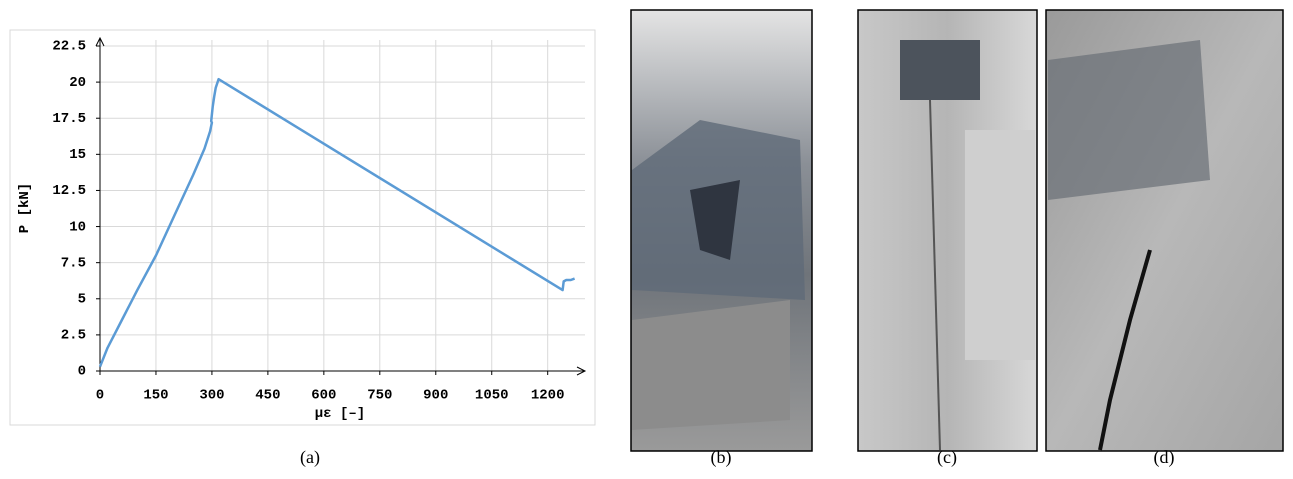 Image resolution: width=1293 pixels, height=479 pixels. What do you see at coordinates (947, 230) in the screenshot?
I see `photo-c` at bounding box center [947, 230].